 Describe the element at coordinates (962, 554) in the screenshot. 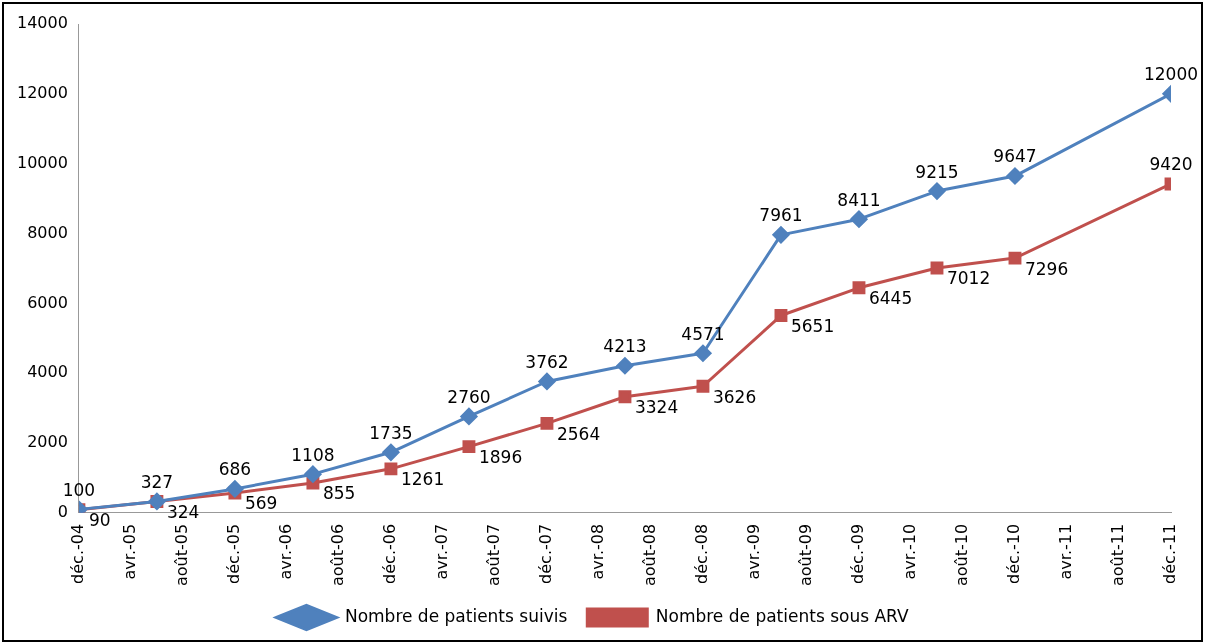

I see `x-tick-label: août-10` at that location.